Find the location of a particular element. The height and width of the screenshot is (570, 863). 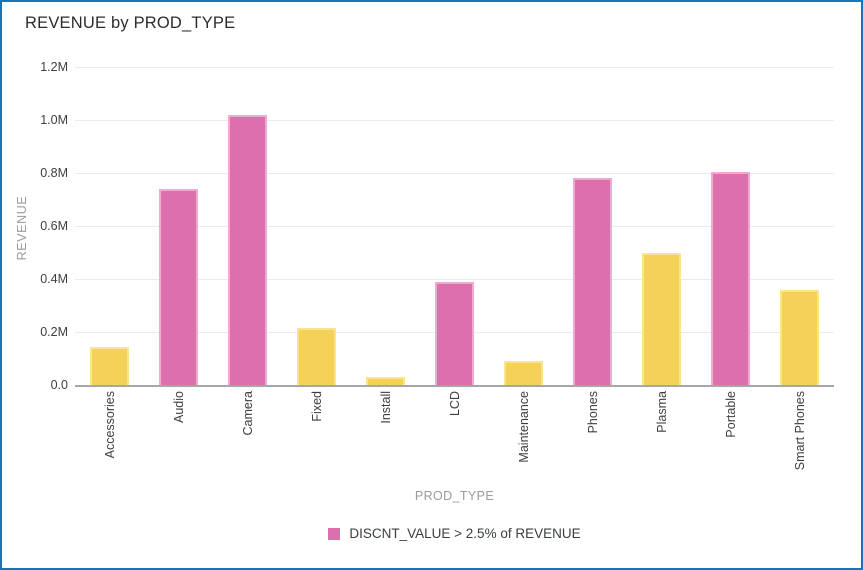

x-tick-label: Camera is located at coordinates (247, 413).